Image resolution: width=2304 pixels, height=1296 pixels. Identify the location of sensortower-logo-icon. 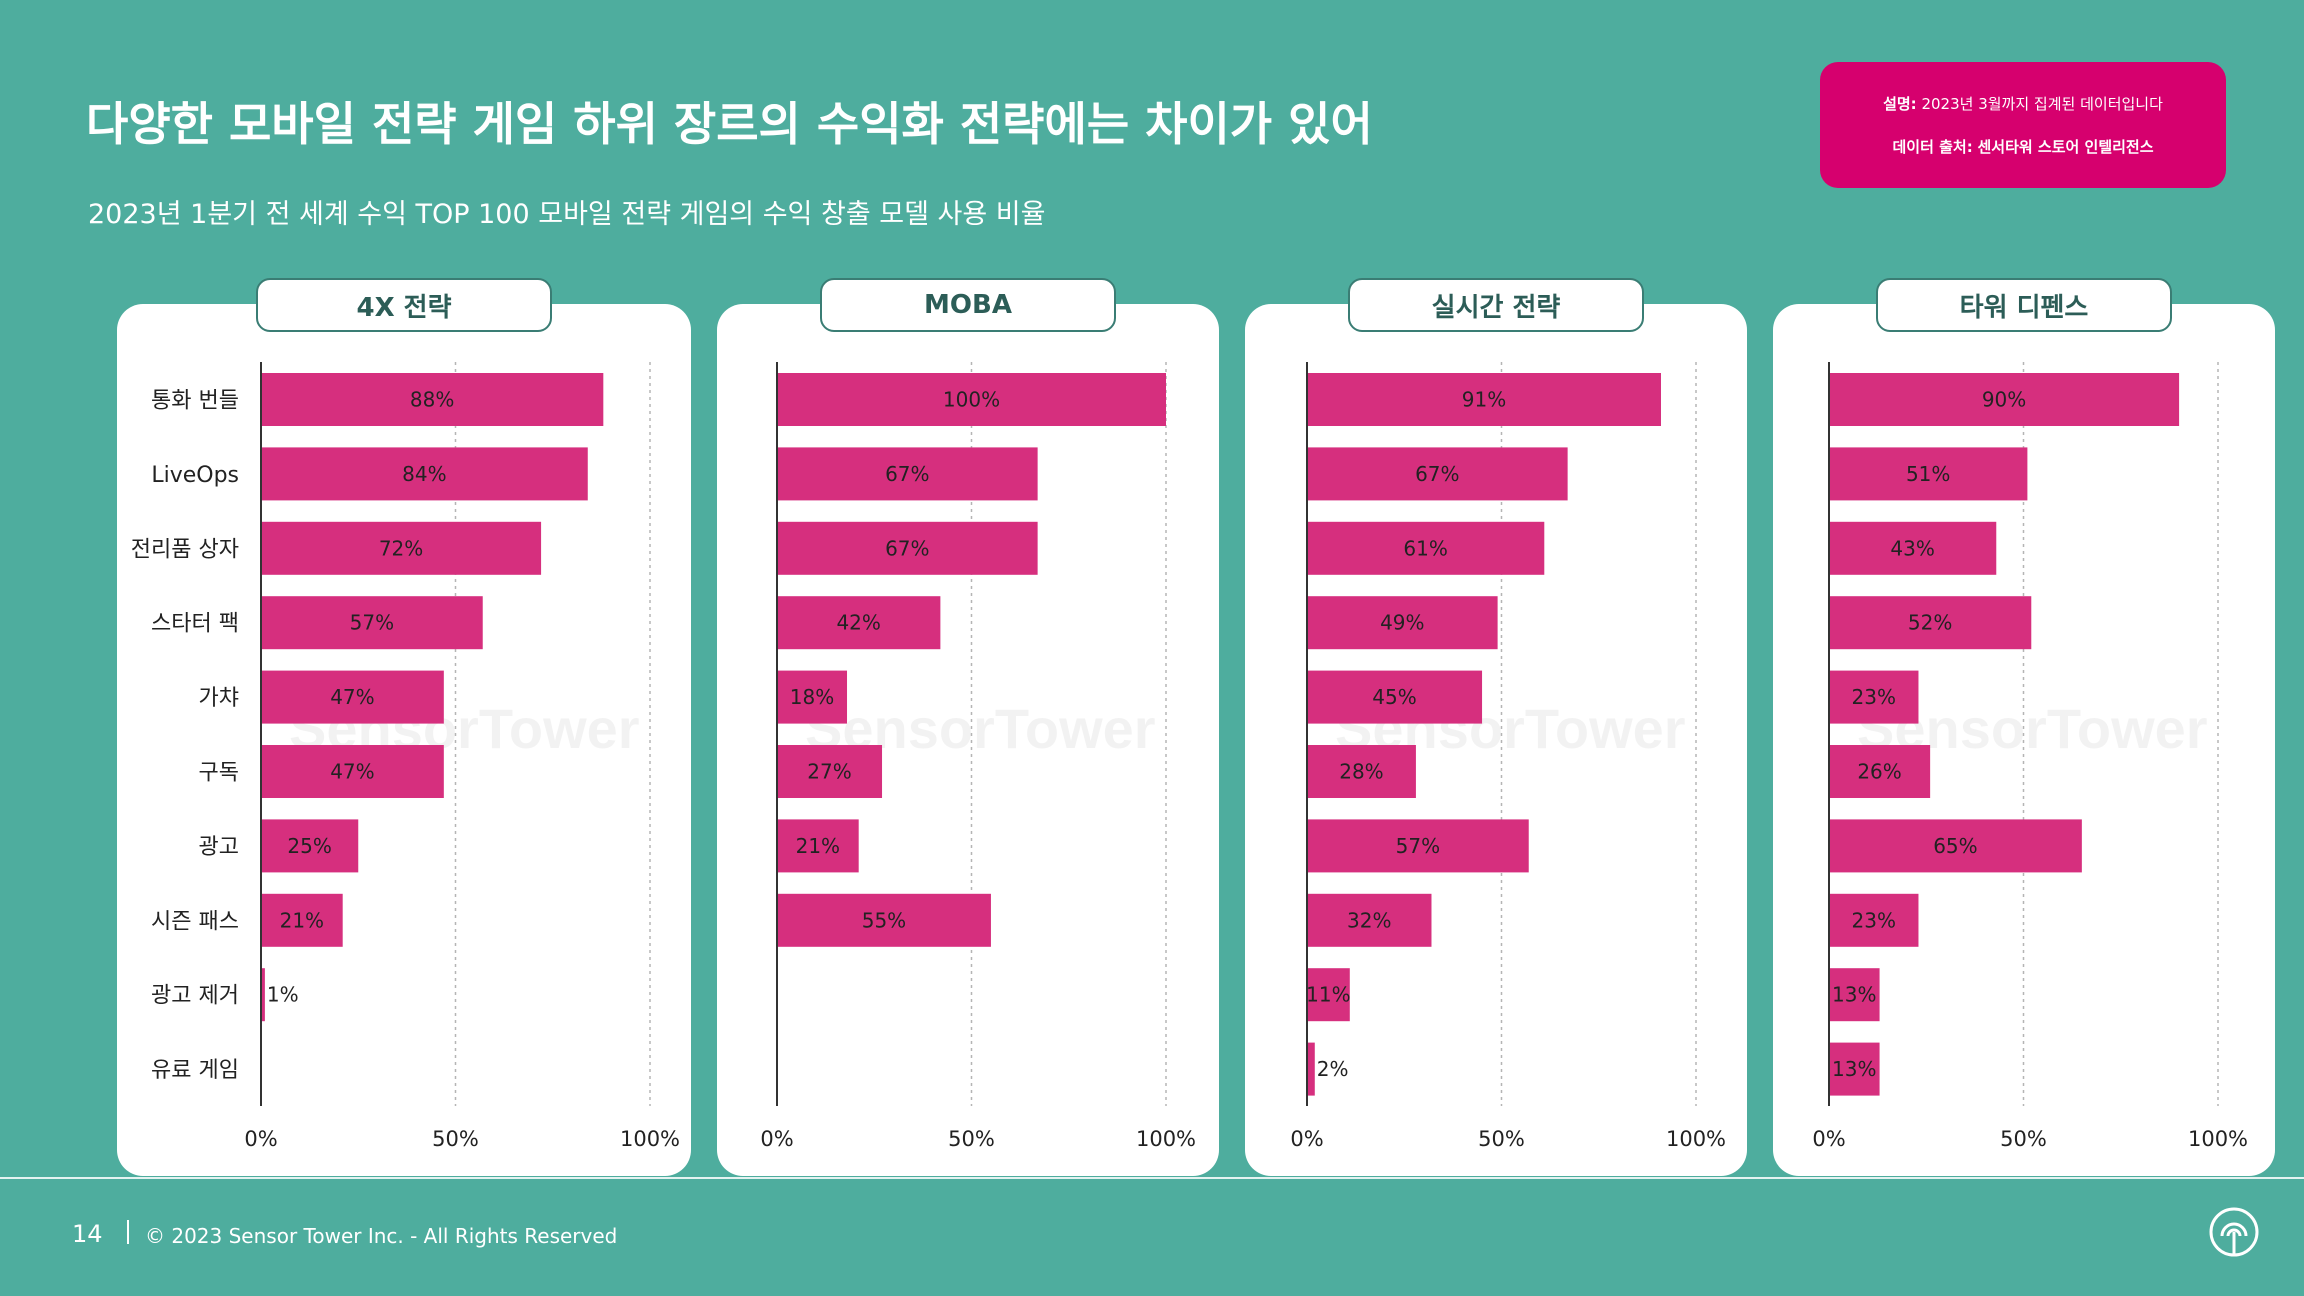
(2234, 1232).